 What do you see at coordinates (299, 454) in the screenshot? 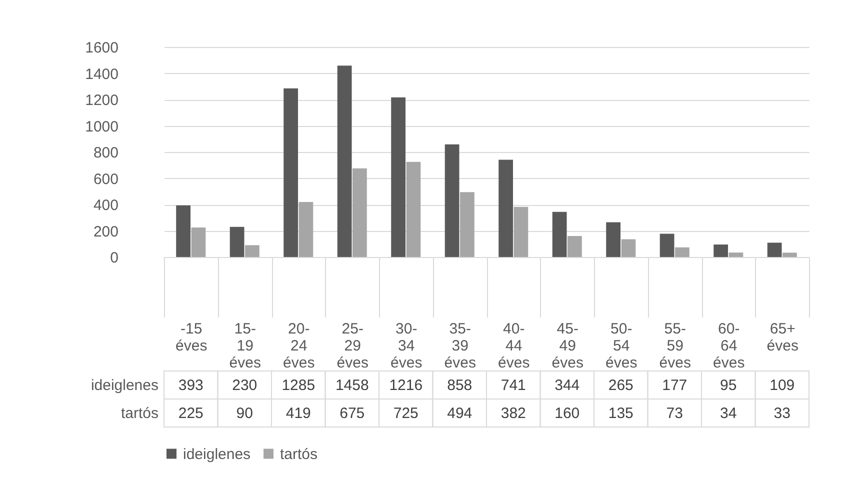
I see `legend-label: tartós` at bounding box center [299, 454].